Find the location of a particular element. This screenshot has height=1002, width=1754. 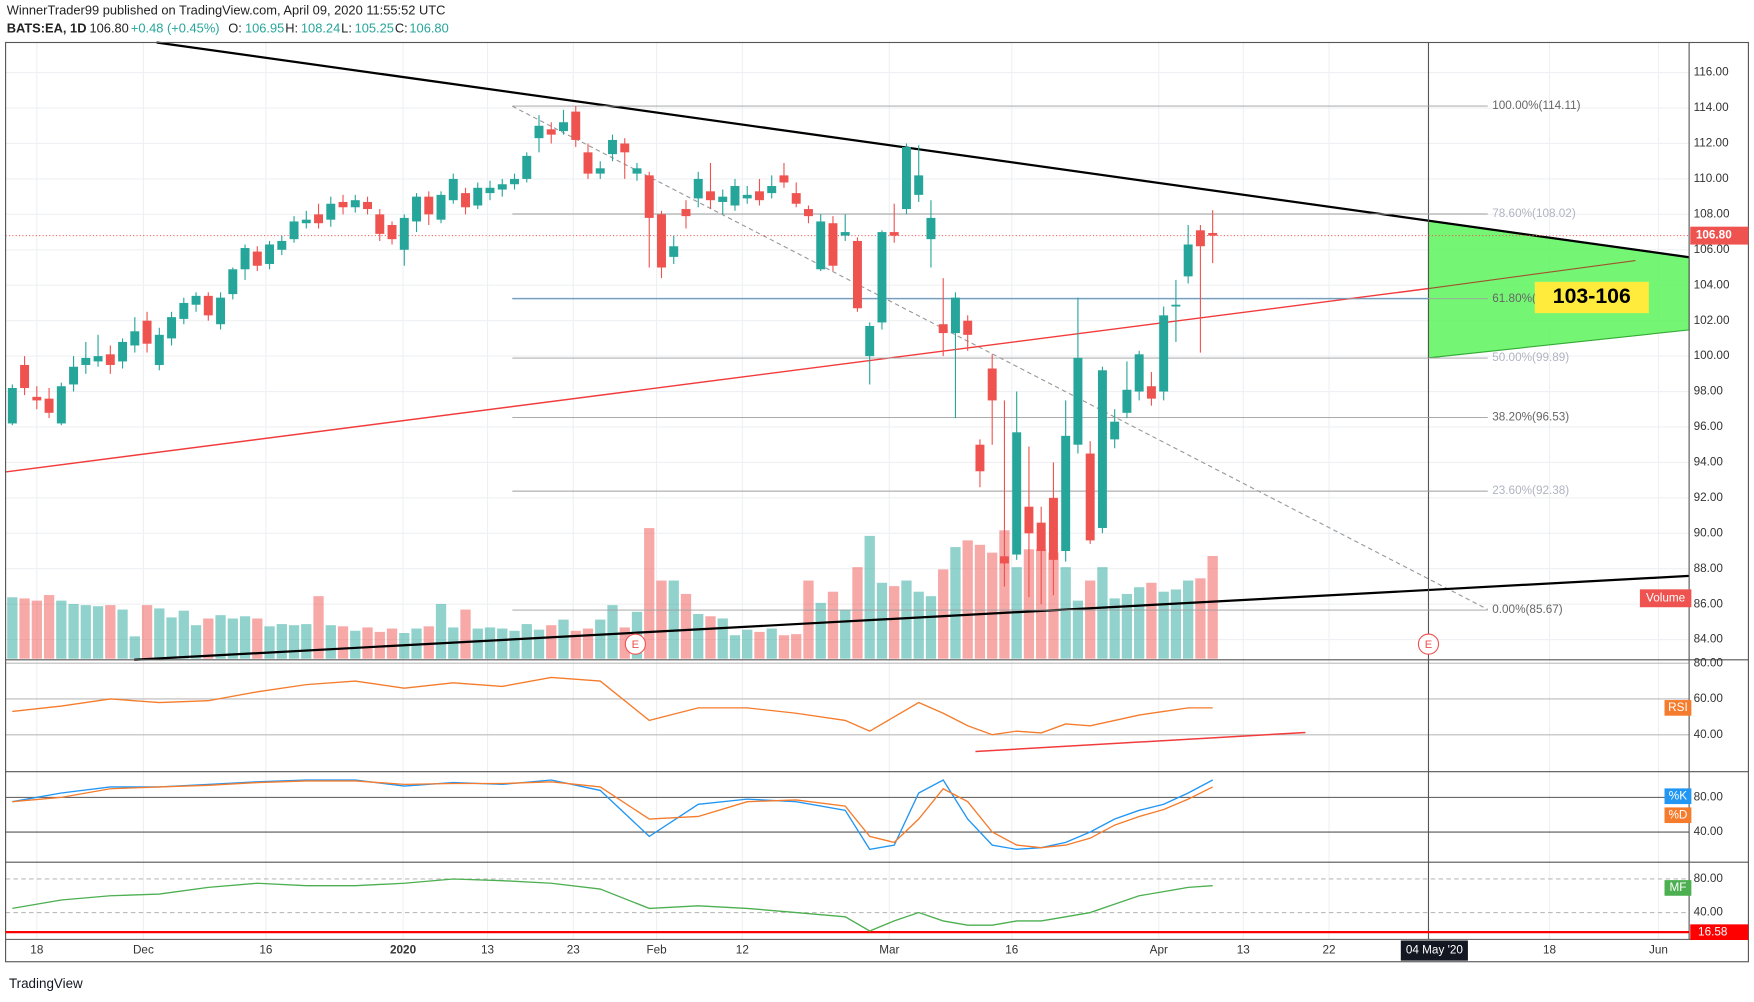

o-label: O: is located at coordinates (235, 27).